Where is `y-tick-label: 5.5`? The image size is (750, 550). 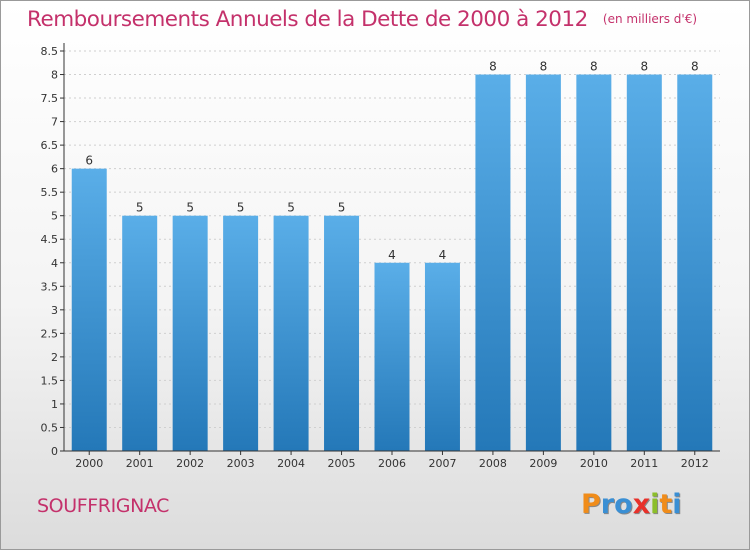
y-tick-label: 5.5 is located at coordinates (50, 192).